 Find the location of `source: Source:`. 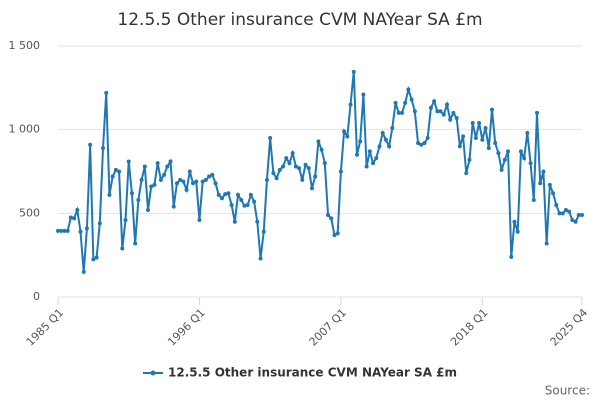

source: Source: is located at coordinates (567, 391).